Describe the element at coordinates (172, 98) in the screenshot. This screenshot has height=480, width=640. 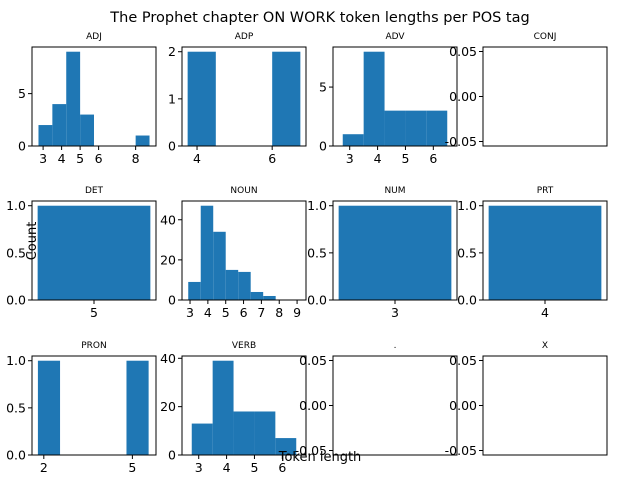
I see `y-tick-label: 1` at that location.